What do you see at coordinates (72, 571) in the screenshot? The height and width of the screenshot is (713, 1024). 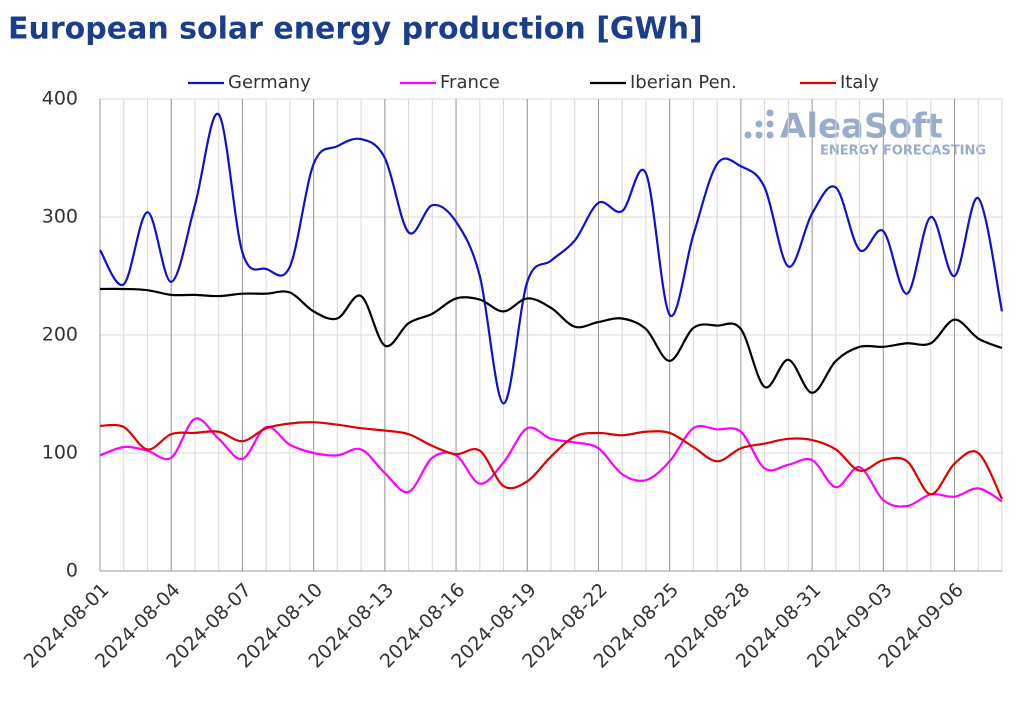 I see `y-tick-label: 0` at bounding box center [72, 571].